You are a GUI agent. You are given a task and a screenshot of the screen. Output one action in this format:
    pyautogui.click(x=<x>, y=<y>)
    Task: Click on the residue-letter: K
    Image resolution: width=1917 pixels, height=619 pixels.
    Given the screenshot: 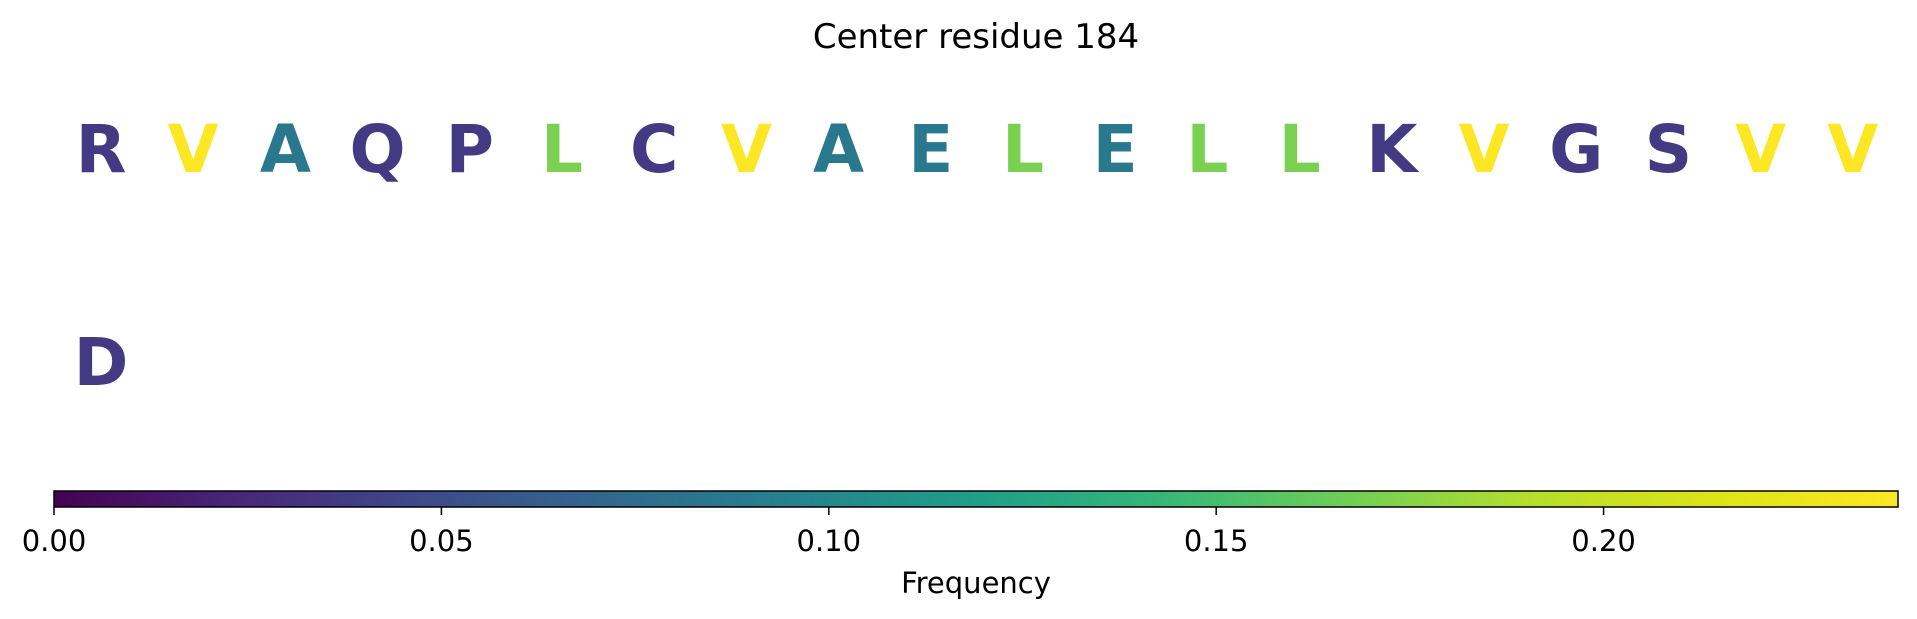 What is the action you would take?
    pyautogui.click(x=1393, y=149)
    